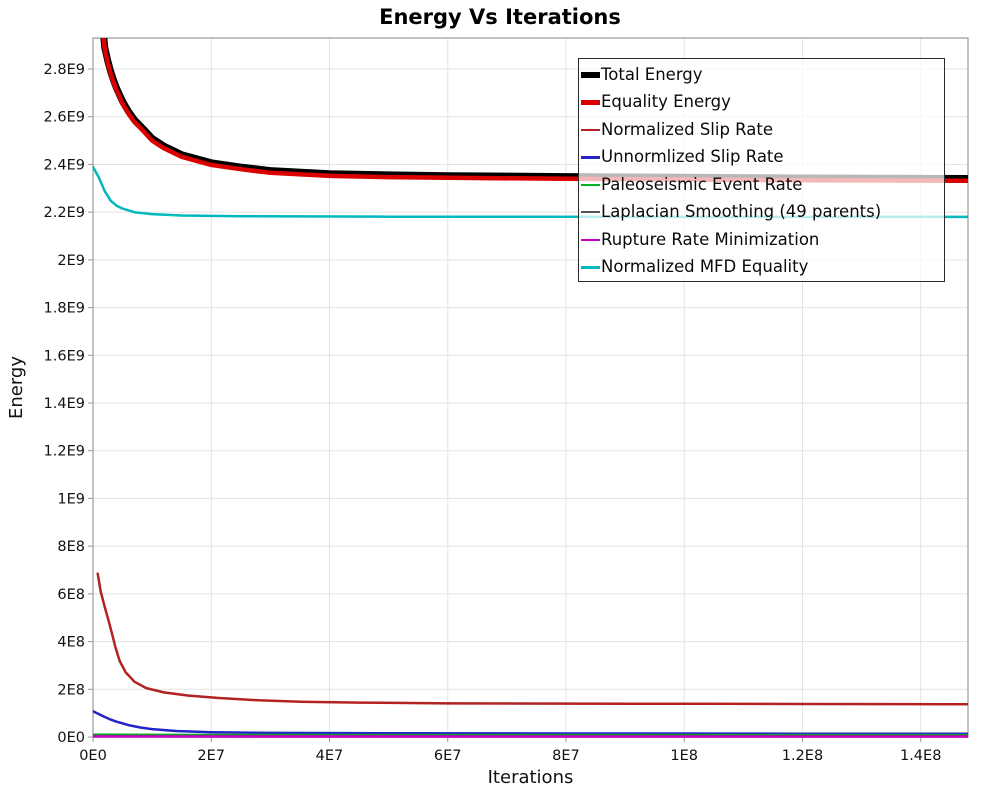  What do you see at coordinates (532, 639) in the screenshot?
I see `series-normalized-slip-rate` at bounding box center [532, 639].